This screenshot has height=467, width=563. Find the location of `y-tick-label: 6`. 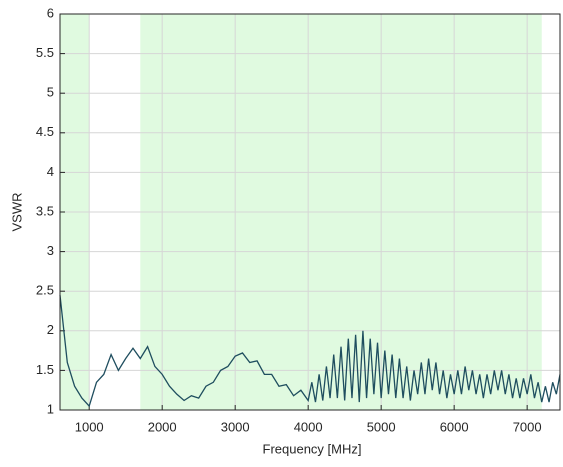

y-tick-label: 6 is located at coordinates (50, 12).